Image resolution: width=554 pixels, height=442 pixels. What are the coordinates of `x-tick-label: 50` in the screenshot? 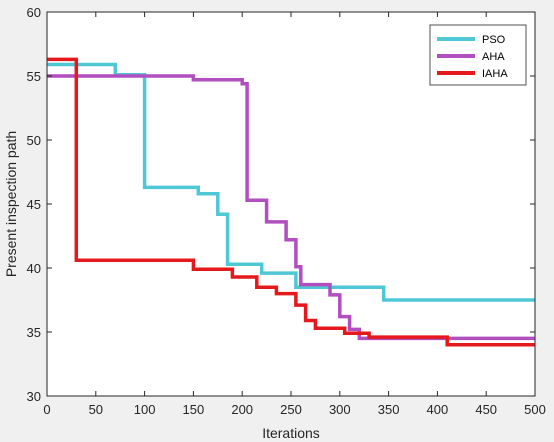 It's located at (96, 409).